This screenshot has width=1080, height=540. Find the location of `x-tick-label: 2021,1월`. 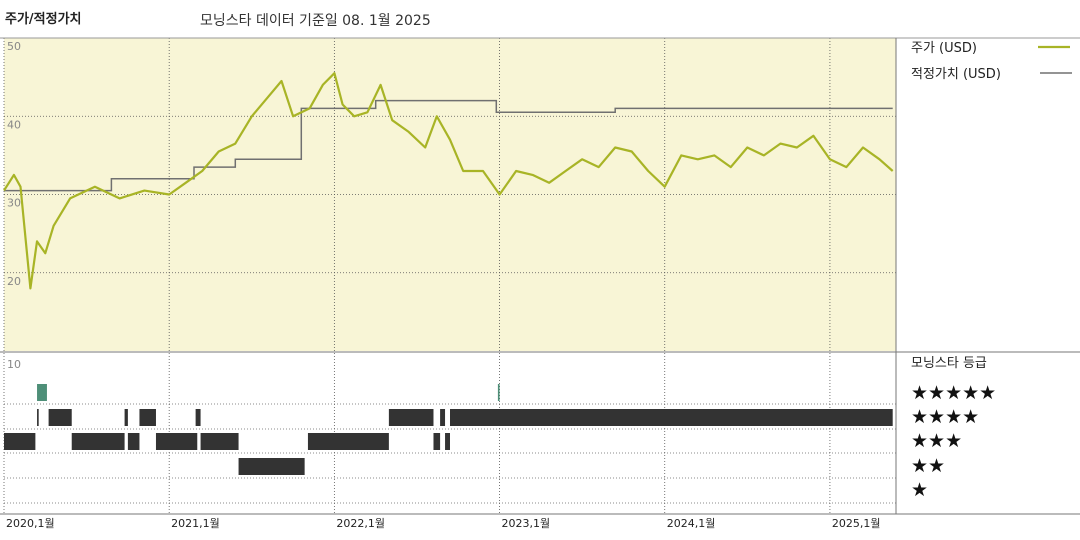

x-tick-label: 2021,1월 is located at coordinates (195, 523).